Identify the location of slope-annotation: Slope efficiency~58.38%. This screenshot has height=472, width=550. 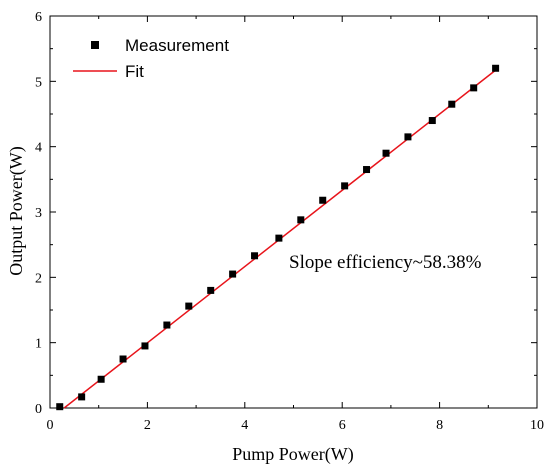
(385, 262).